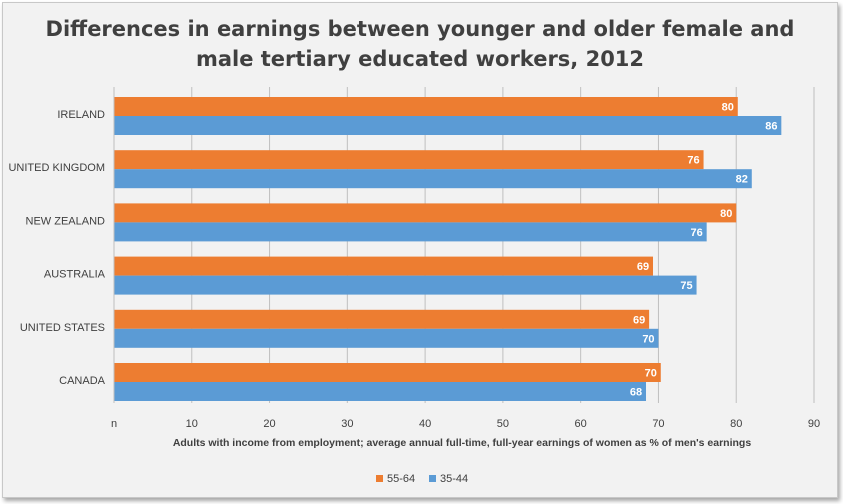 The height and width of the screenshot is (504, 843). What do you see at coordinates (426, 106) in the screenshot?
I see `bar-55-64-ireland` at bounding box center [426, 106].